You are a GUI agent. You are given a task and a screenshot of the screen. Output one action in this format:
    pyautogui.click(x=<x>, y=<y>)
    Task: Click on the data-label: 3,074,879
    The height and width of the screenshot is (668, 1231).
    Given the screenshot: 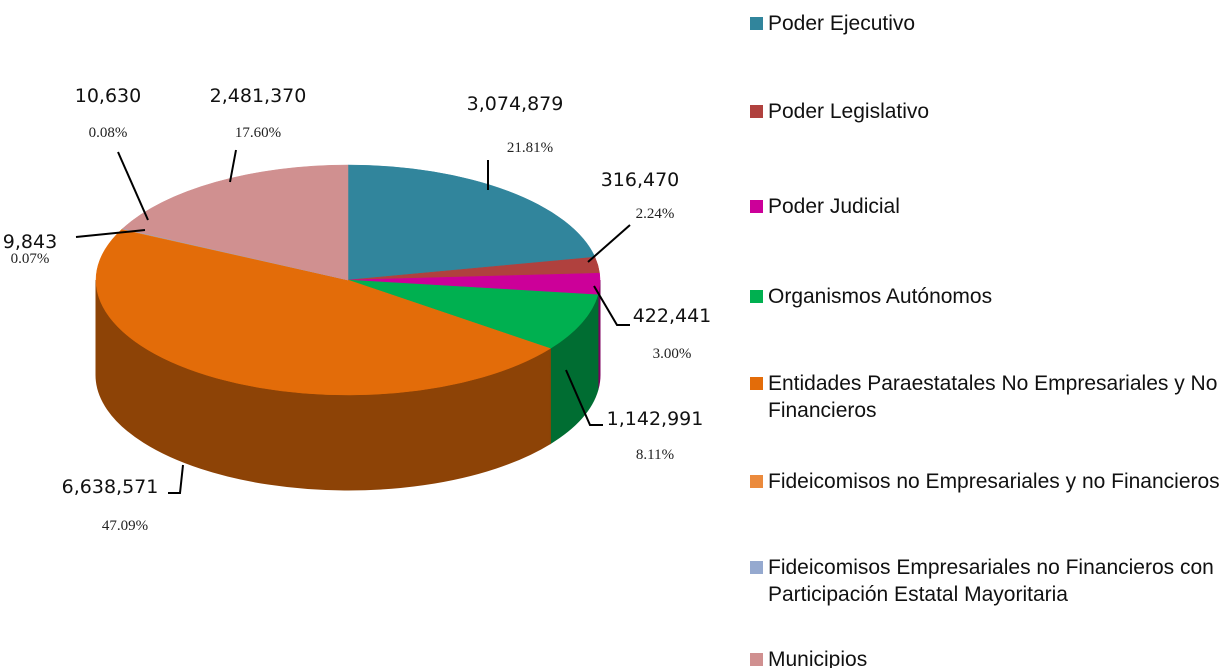 What is the action you would take?
    pyautogui.click(x=515, y=104)
    